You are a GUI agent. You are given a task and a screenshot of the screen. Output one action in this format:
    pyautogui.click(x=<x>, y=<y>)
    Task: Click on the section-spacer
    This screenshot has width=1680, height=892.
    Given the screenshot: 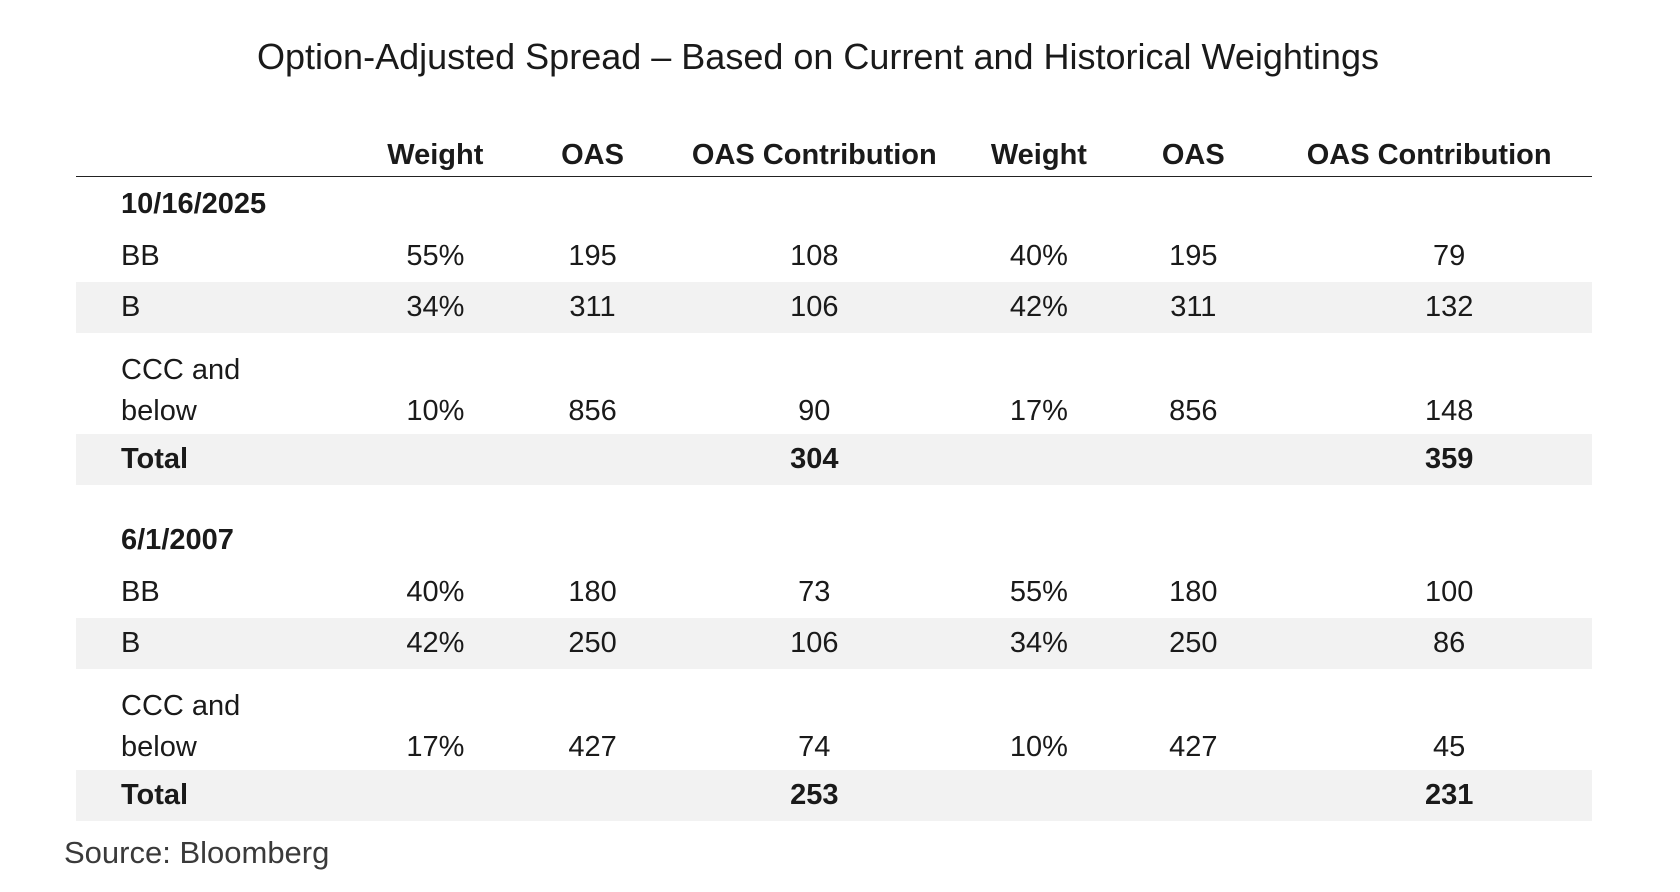 What is the action you would take?
    pyautogui.click(x=834, y=499)
    